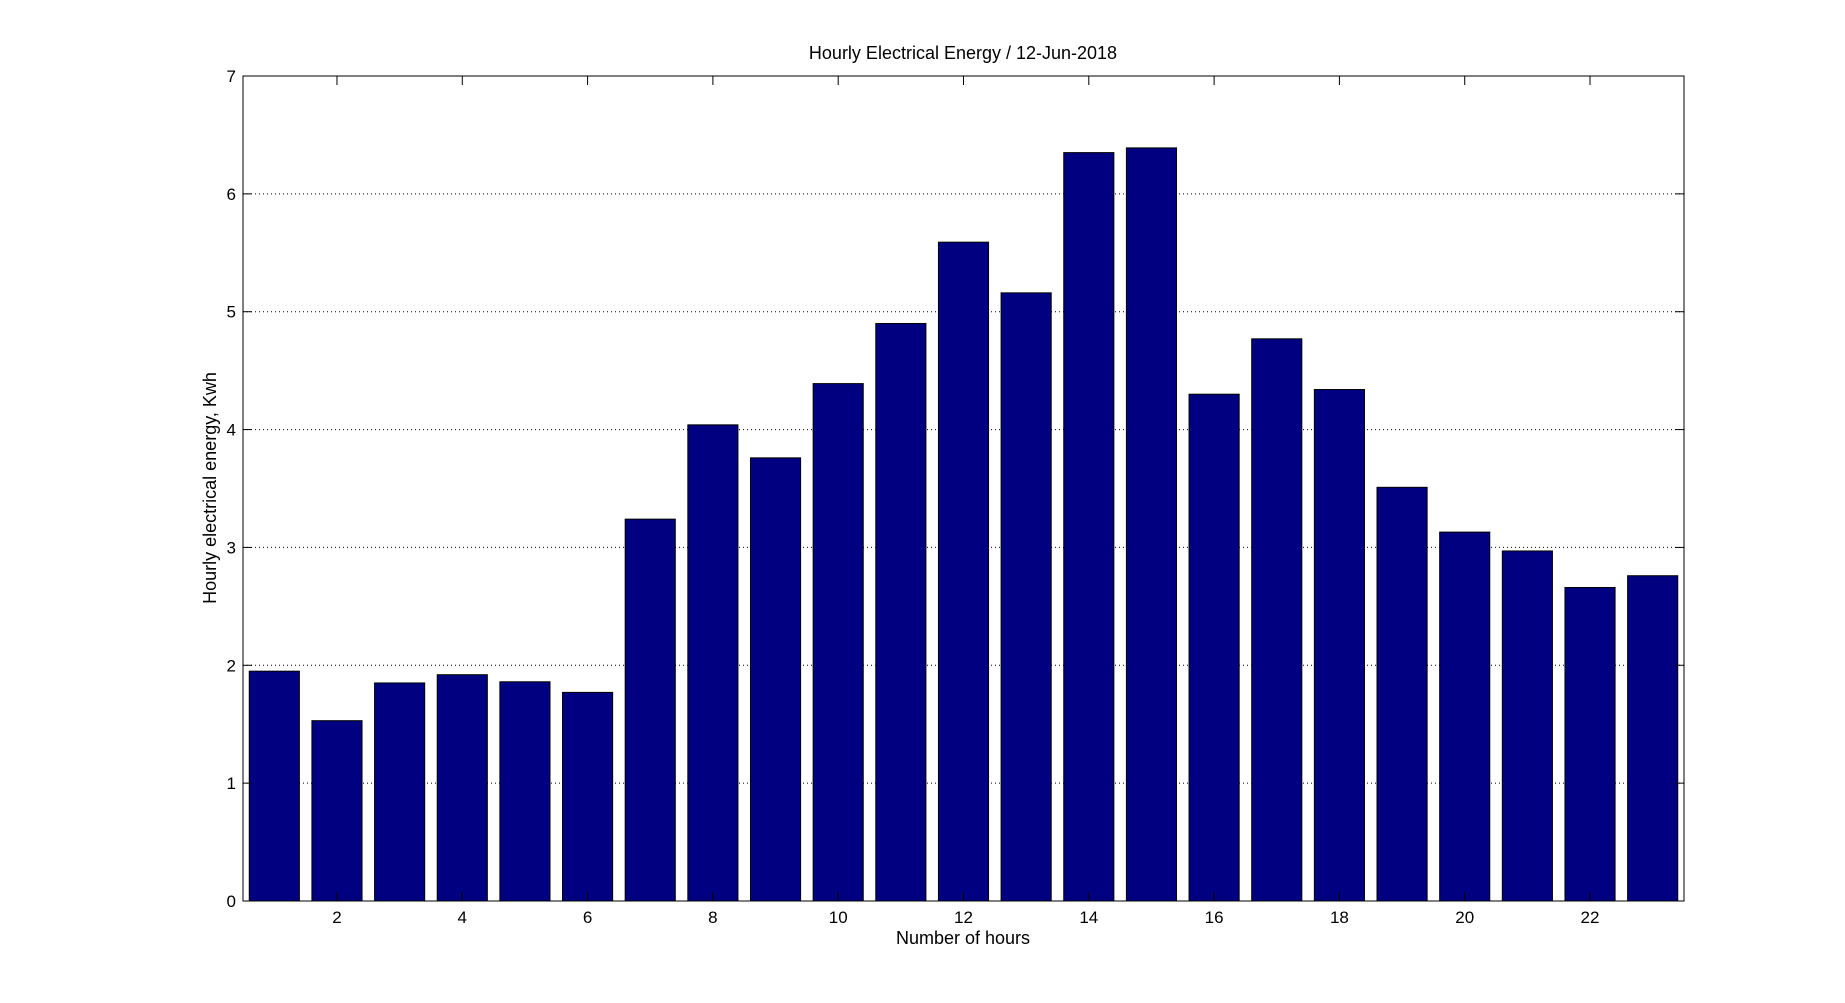  What do you see at coordinates (336, 917) in the screenshot?
I see `x-tick-label: 2` at bounding box center [336, 917].